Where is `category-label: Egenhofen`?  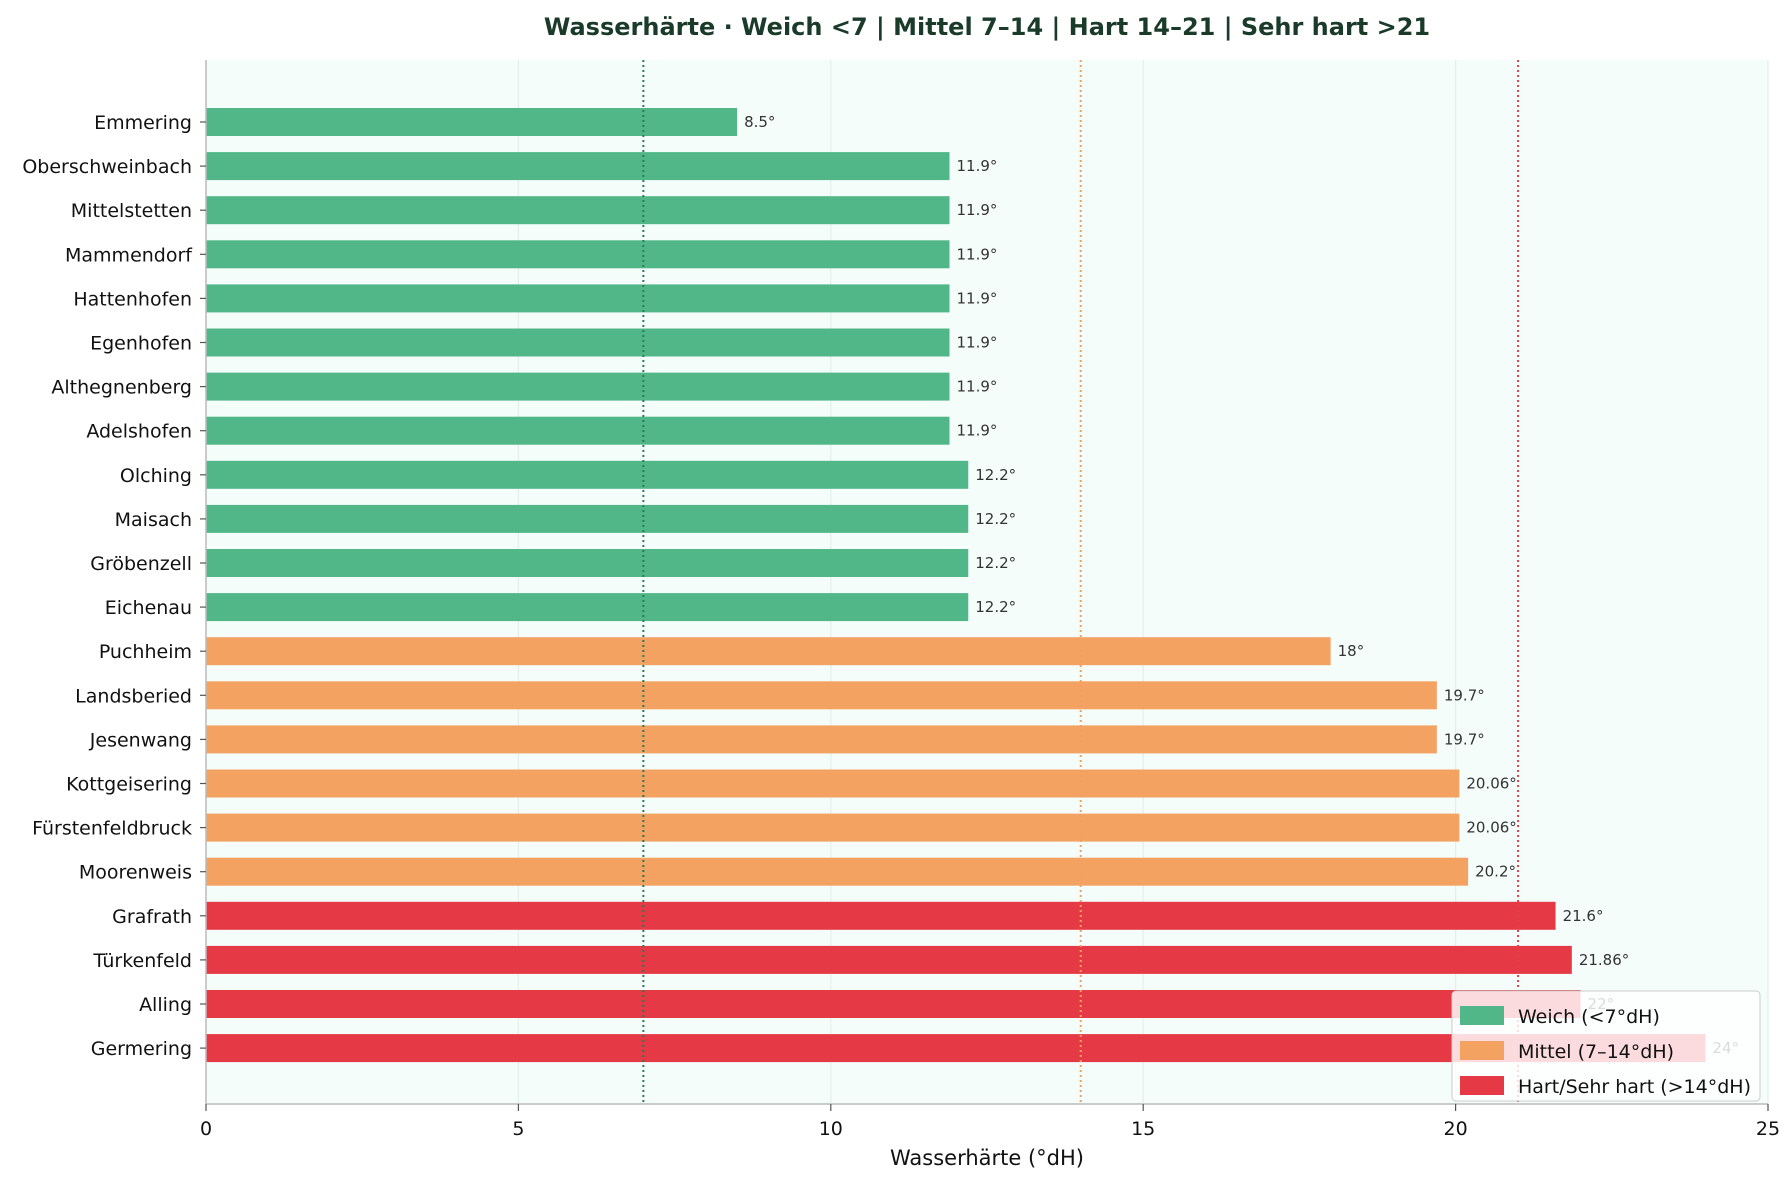
category-label: Egenhofen is located at coordinates (141, 344).